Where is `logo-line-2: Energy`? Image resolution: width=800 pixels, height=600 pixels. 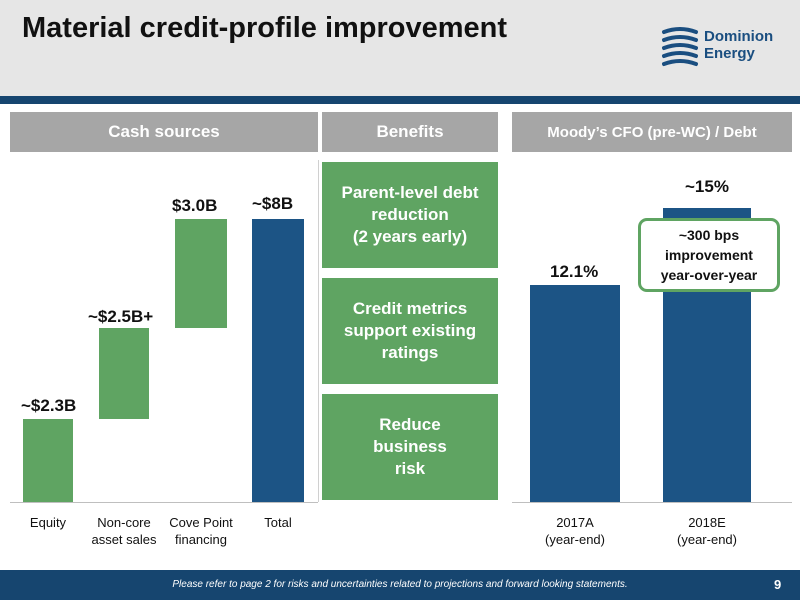 logo-line-2: Energy is located at coordinates (729, 53).